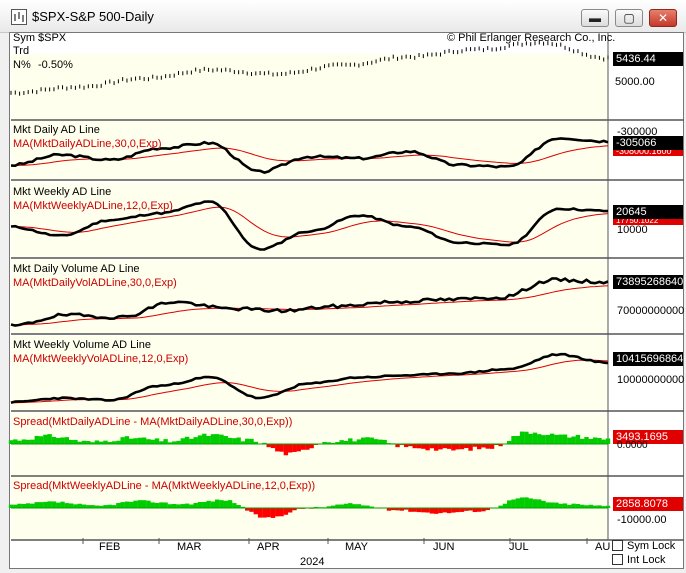 This screenshot has width=686, height=573. Describe the element at coordinates (444, 547) in the screenshot. I see `month-label-jun: JUN` at that location.